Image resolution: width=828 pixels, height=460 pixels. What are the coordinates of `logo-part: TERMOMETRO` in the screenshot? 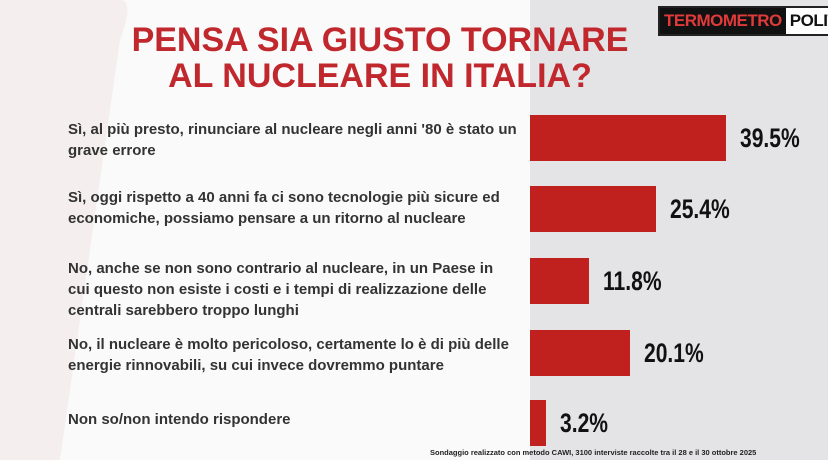 It's located at (723, 21).